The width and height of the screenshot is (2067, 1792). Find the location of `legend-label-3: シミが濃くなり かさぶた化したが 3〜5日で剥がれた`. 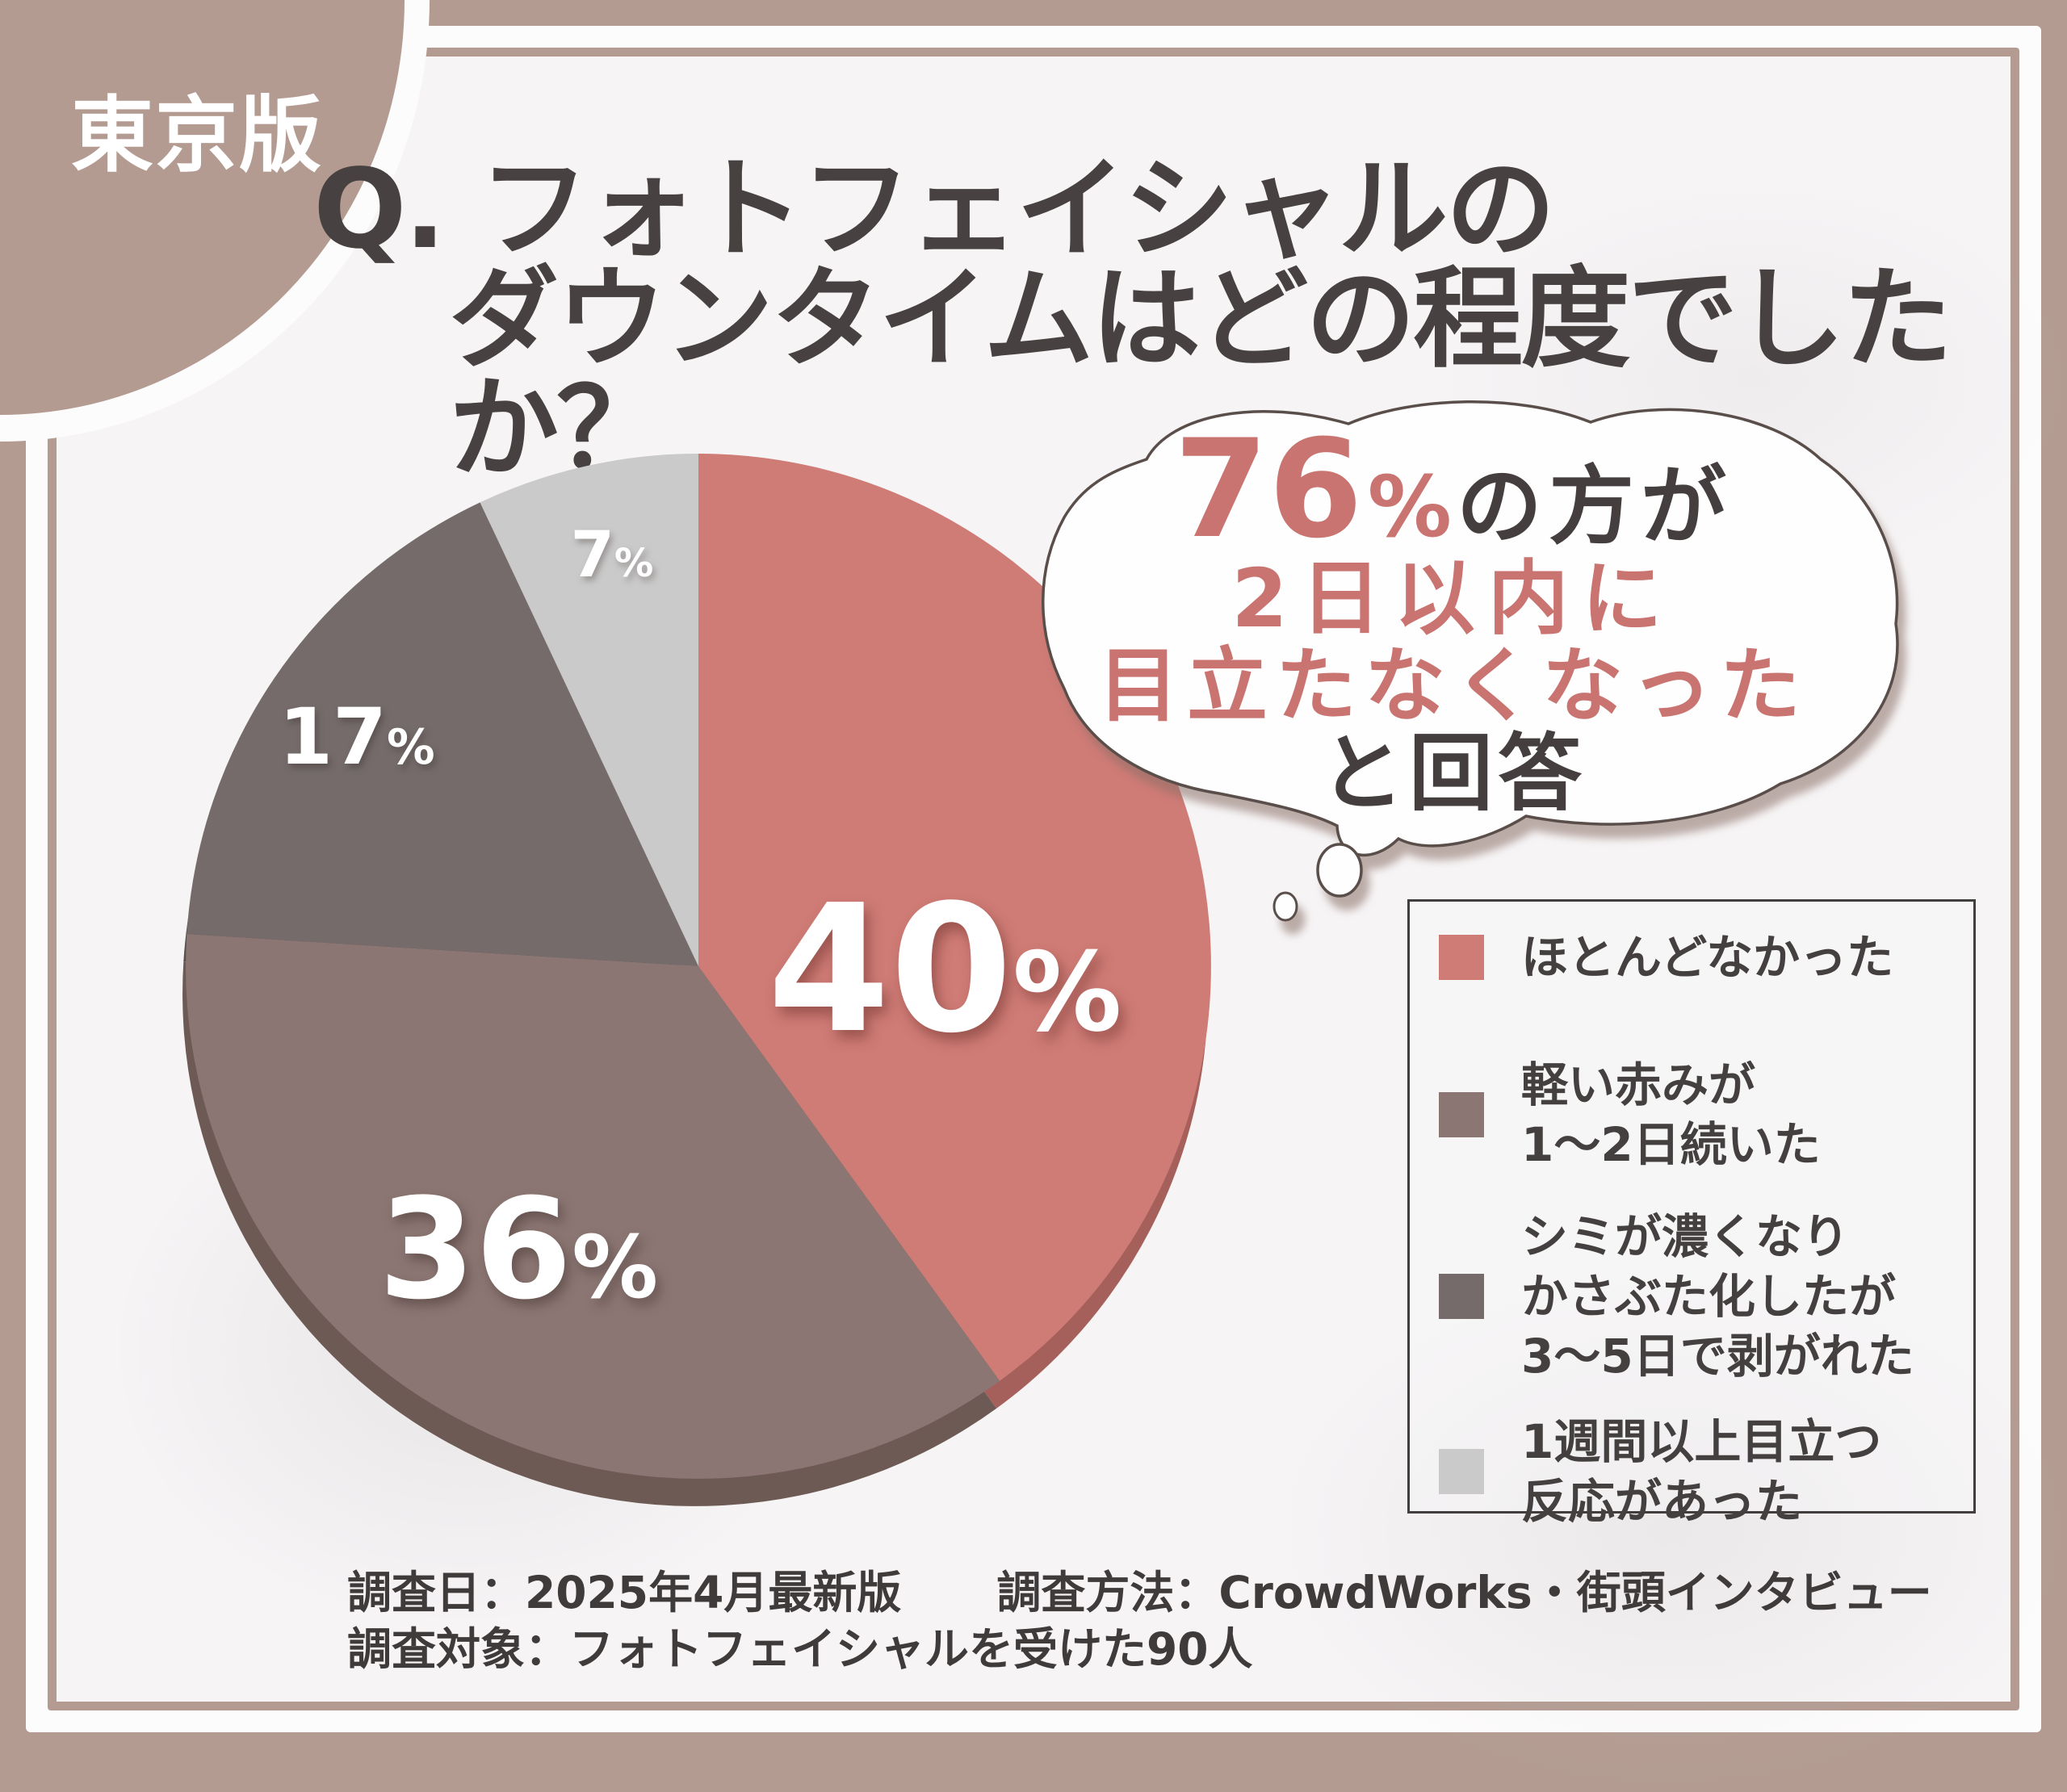

legend-label-3: シミが濃くなり かさぶた化したが 3〜5日で剥がれた is located at coordinates (1717, 1296).